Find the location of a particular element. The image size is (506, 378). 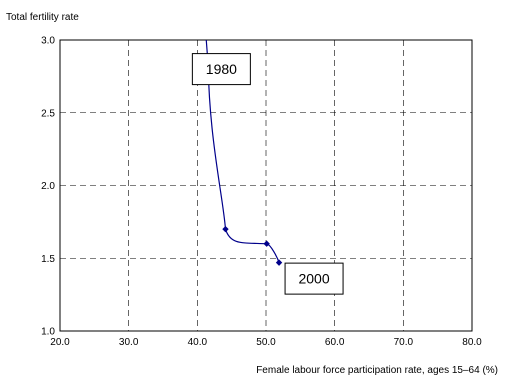

annotation-label: 1980 is located at coordinates (221, 69).